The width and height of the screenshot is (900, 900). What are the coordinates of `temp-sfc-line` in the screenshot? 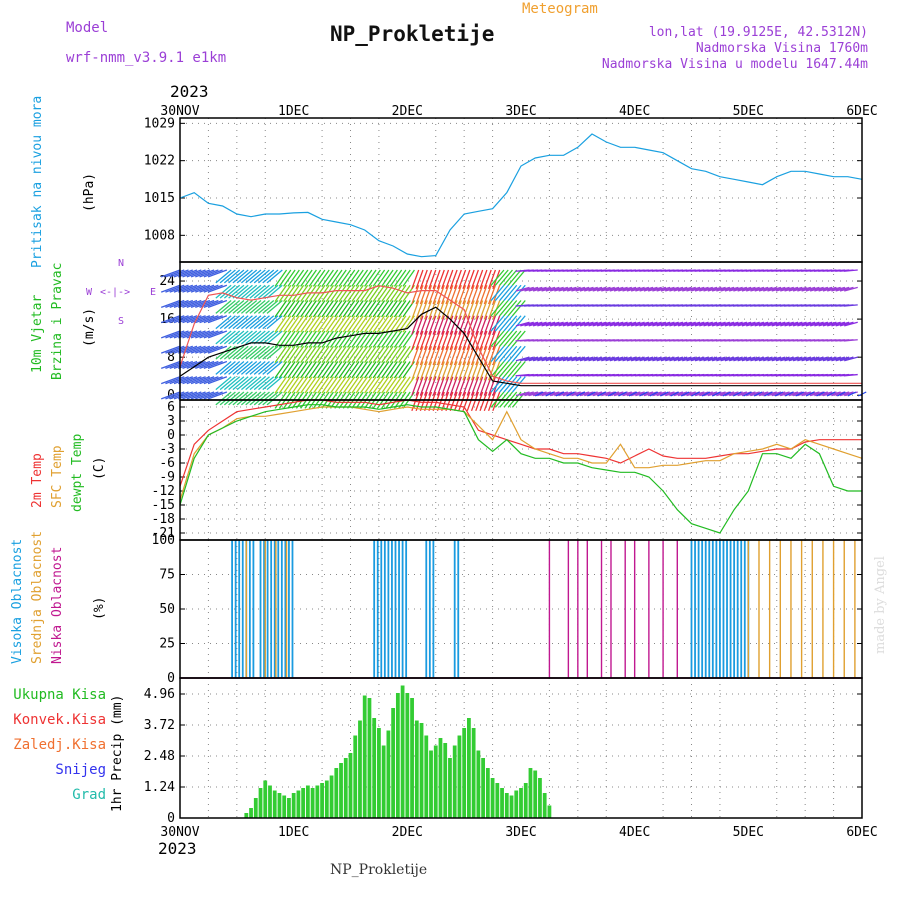 It's located at (521, 453).